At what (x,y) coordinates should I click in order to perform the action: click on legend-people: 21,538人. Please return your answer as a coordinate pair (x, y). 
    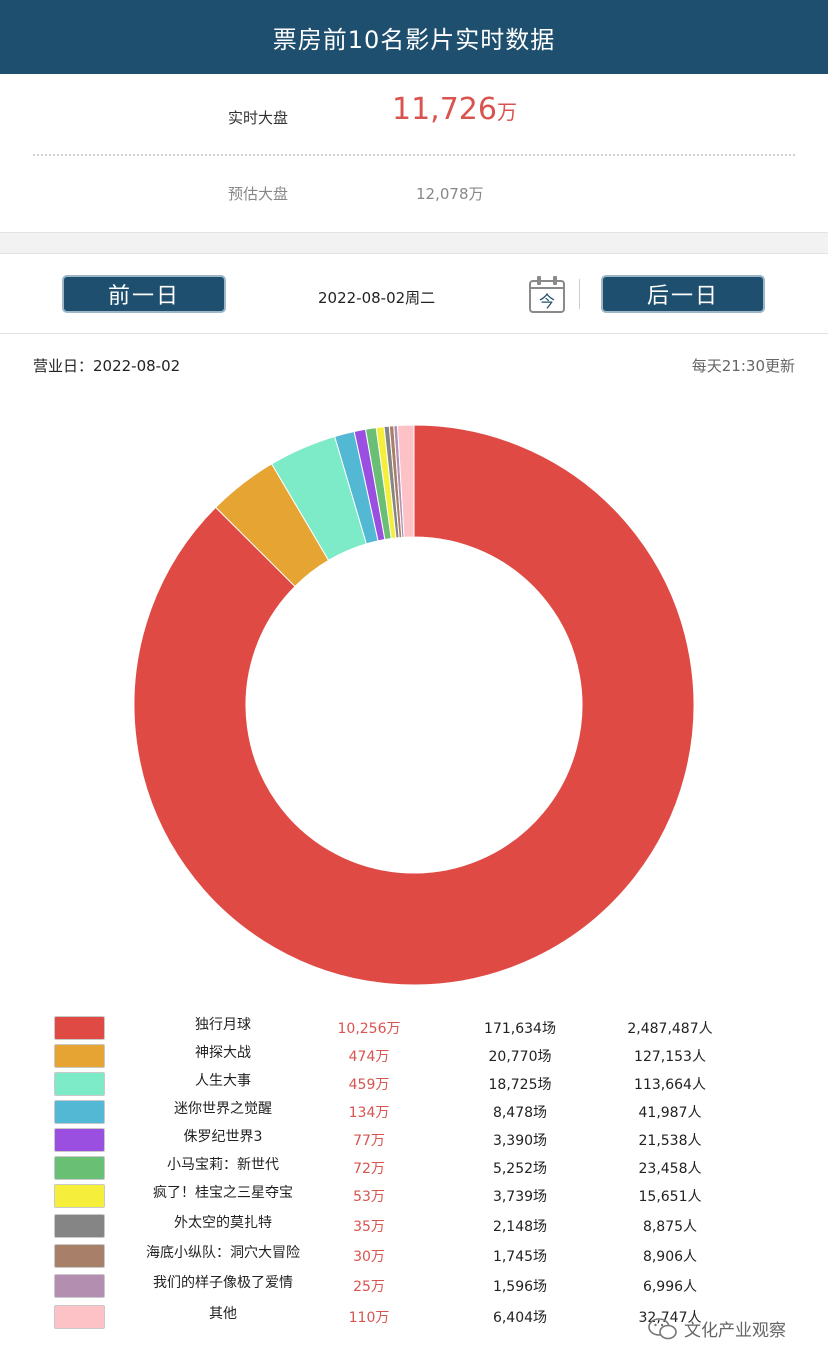
    Looking at the image, I should click on (670, 1141).